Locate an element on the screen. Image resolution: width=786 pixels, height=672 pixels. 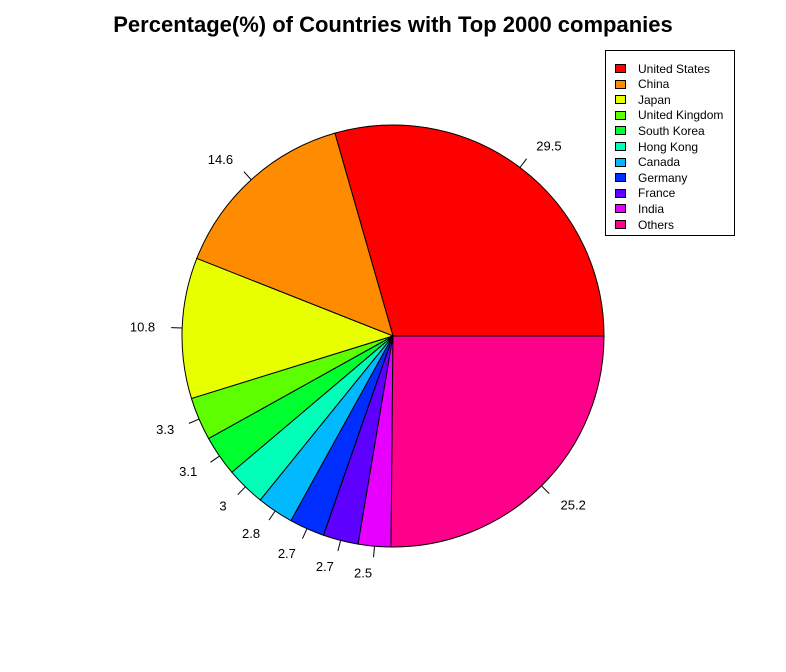
legend-item-china: China is located at coordinates (642, 84).